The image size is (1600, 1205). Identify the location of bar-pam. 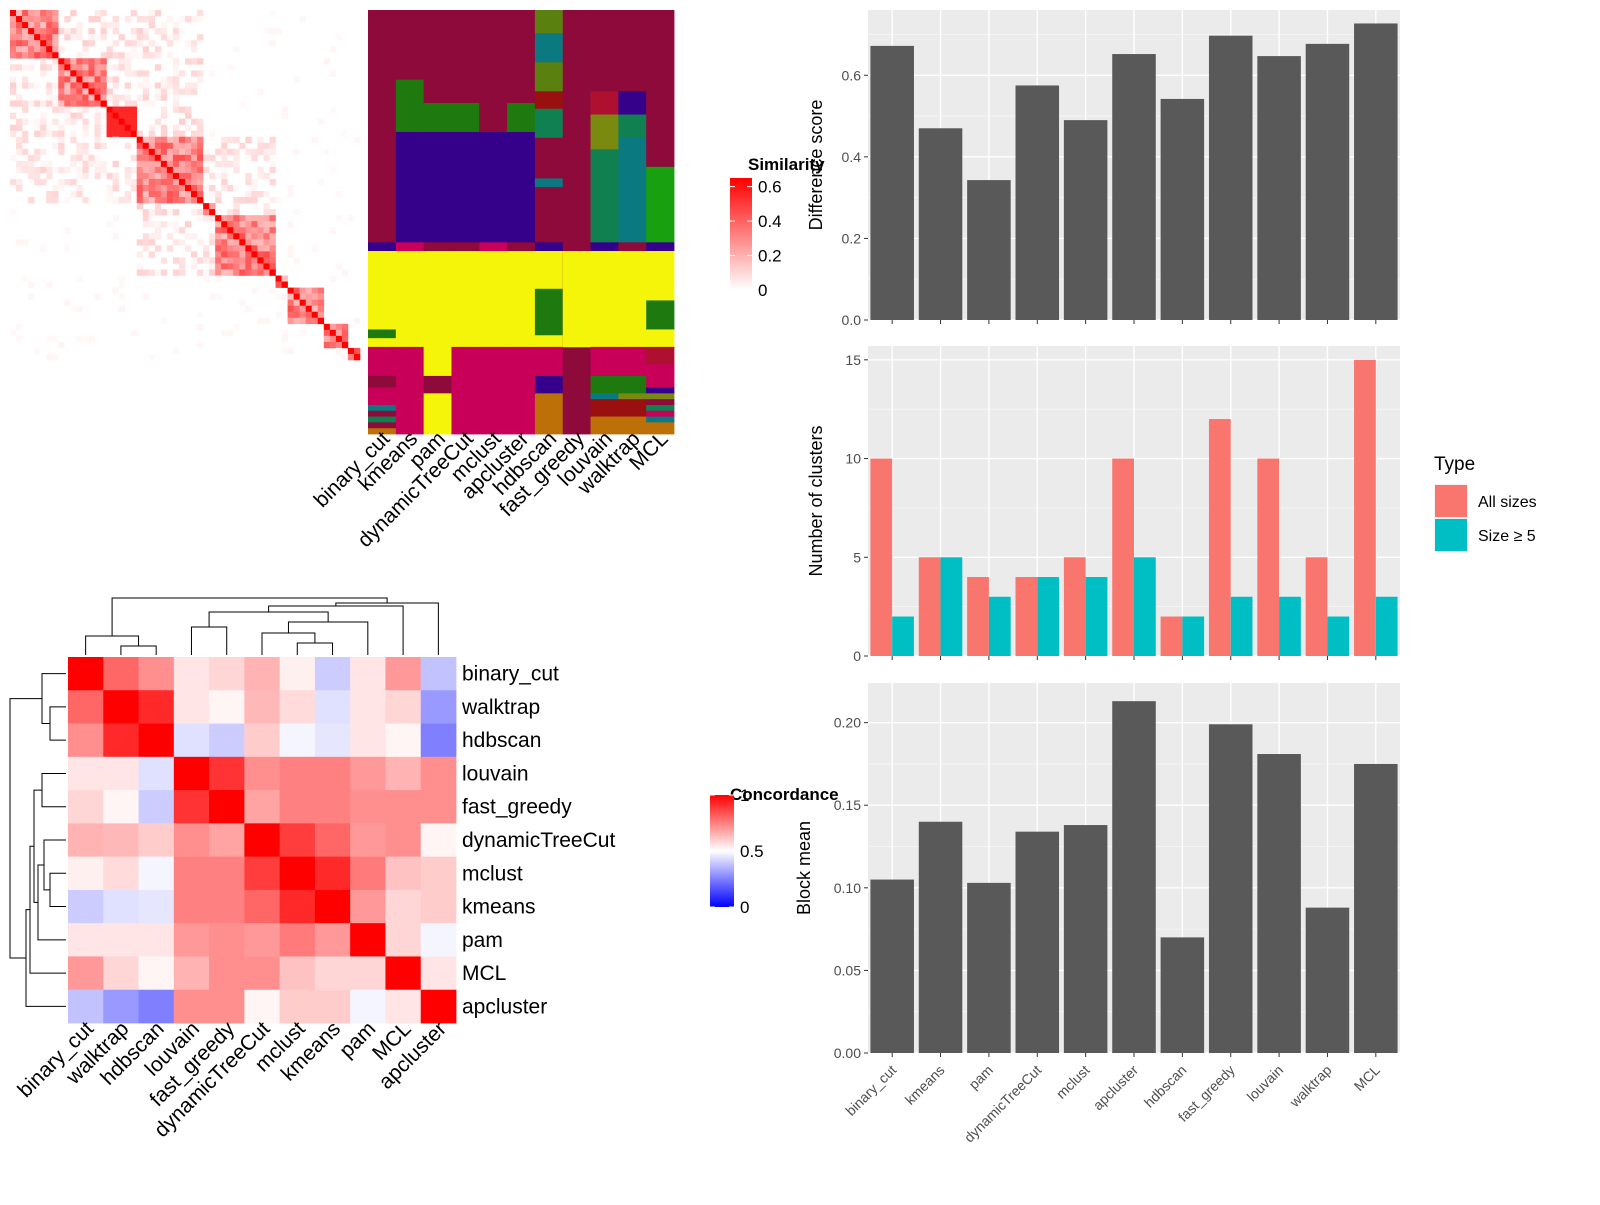
(989, 967).